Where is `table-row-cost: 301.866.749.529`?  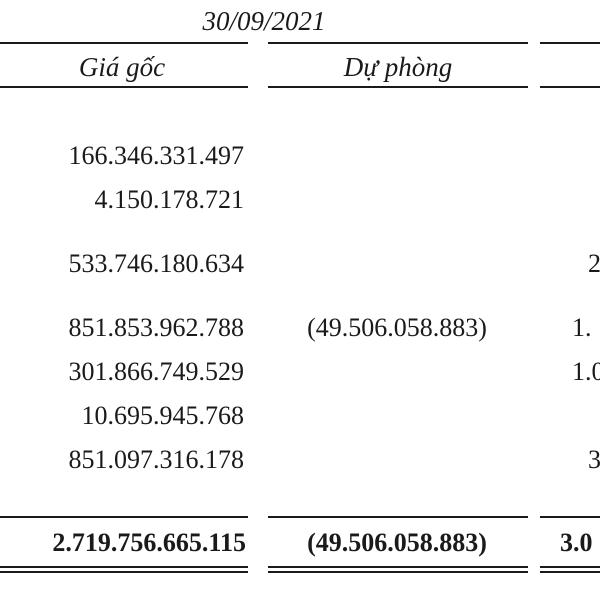
table-row-cost: 301.866.749.529 is located at coordinates (156, 371).